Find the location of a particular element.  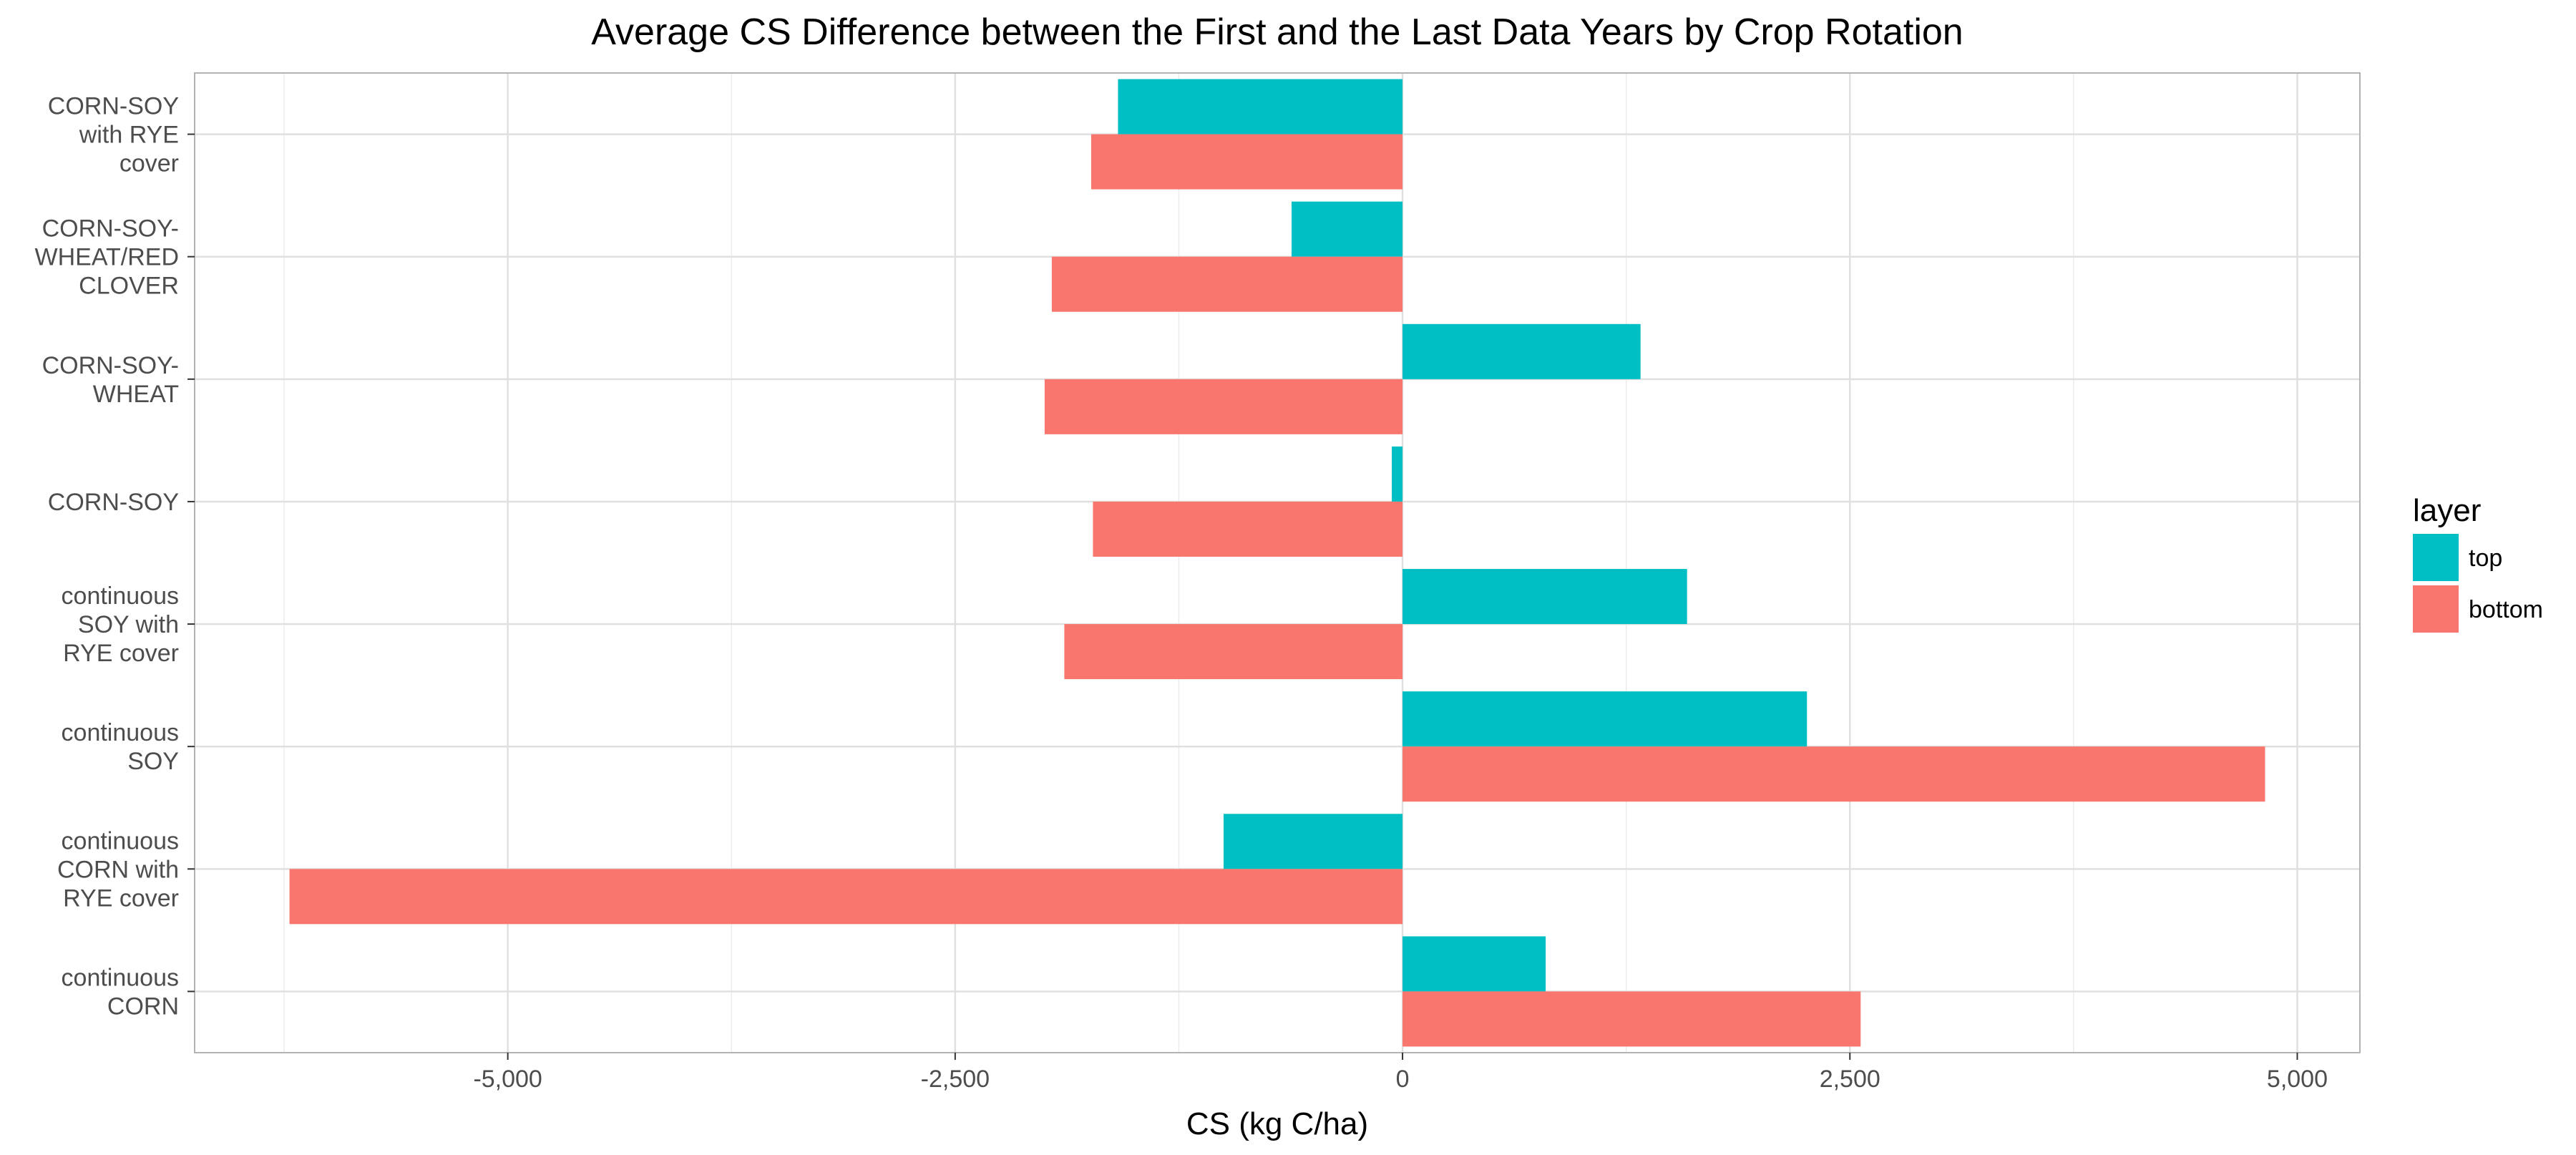

legend-label-top: top is located at coordinates (2485, 558).